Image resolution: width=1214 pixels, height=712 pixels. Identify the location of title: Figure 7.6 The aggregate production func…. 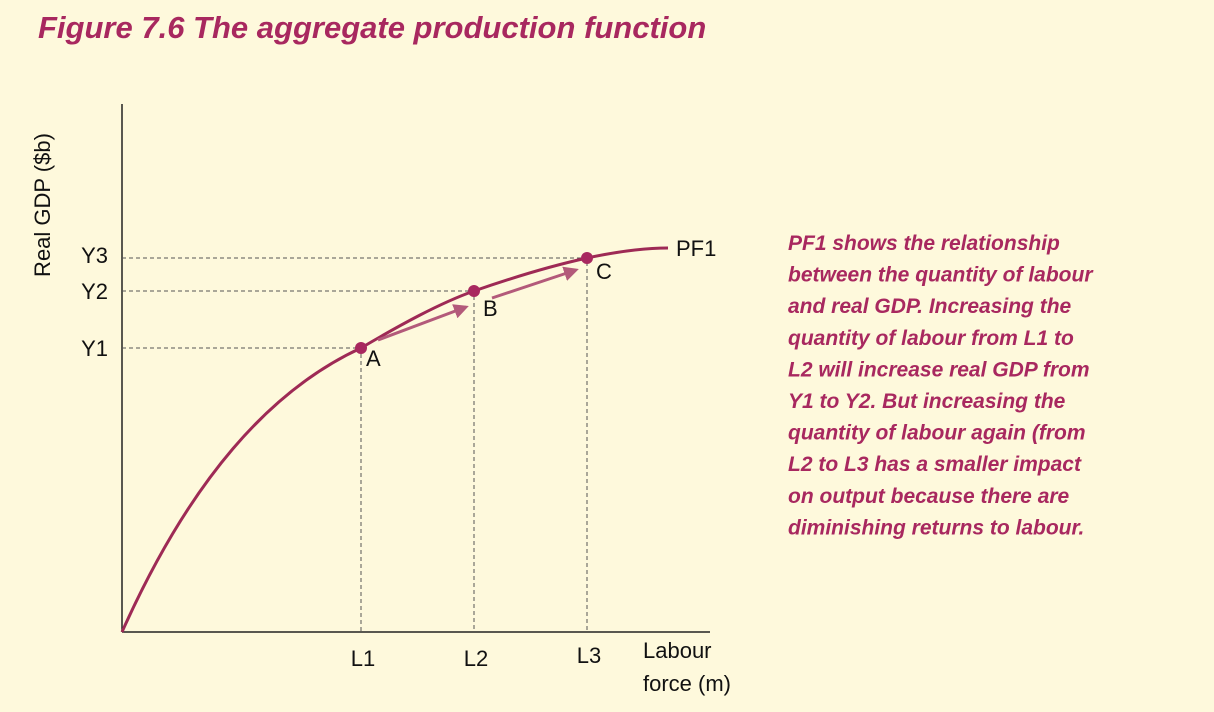
(372, 27).